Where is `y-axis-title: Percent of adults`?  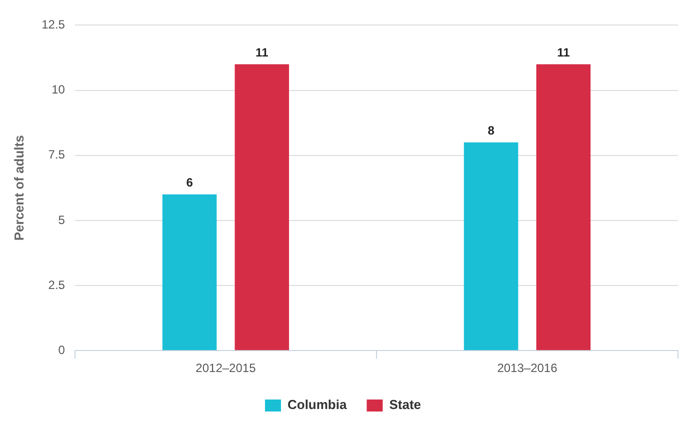 y-axis-title: Percent of adults is located at coordinates (18, 188).